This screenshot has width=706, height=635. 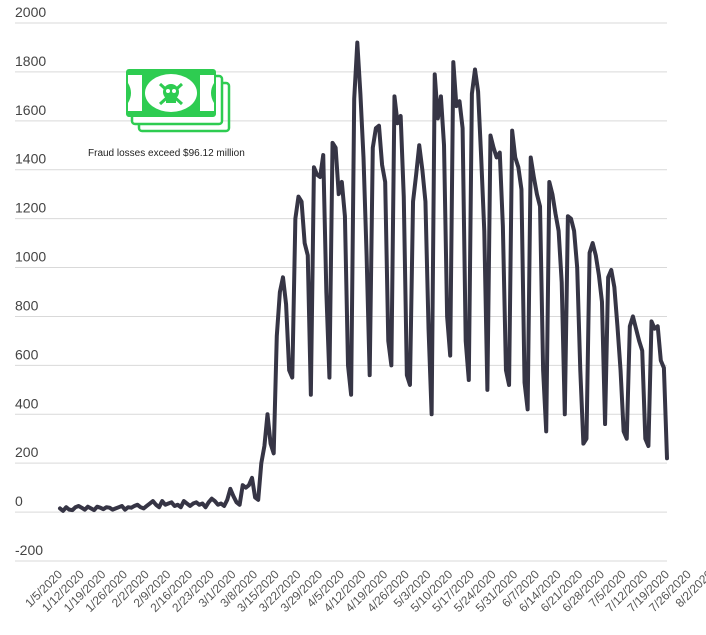 I want to click on y-tick-label: -200, so click(x=29, y=550).